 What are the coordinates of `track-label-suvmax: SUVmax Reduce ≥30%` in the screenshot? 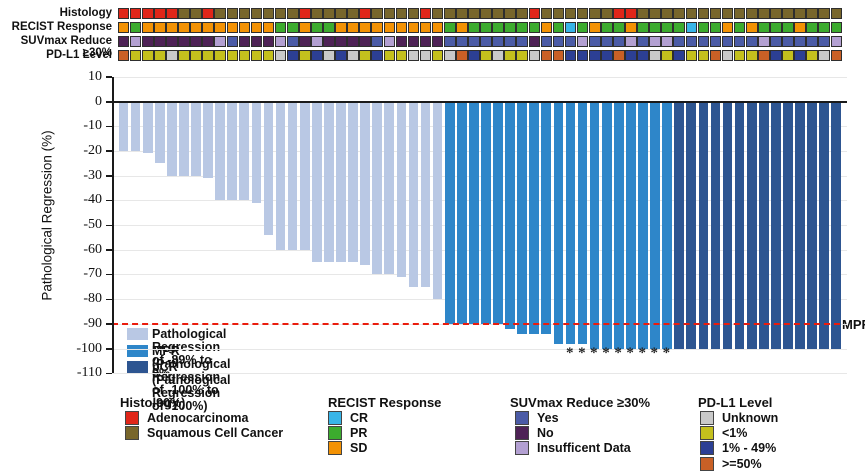 It's located at (66, 47).